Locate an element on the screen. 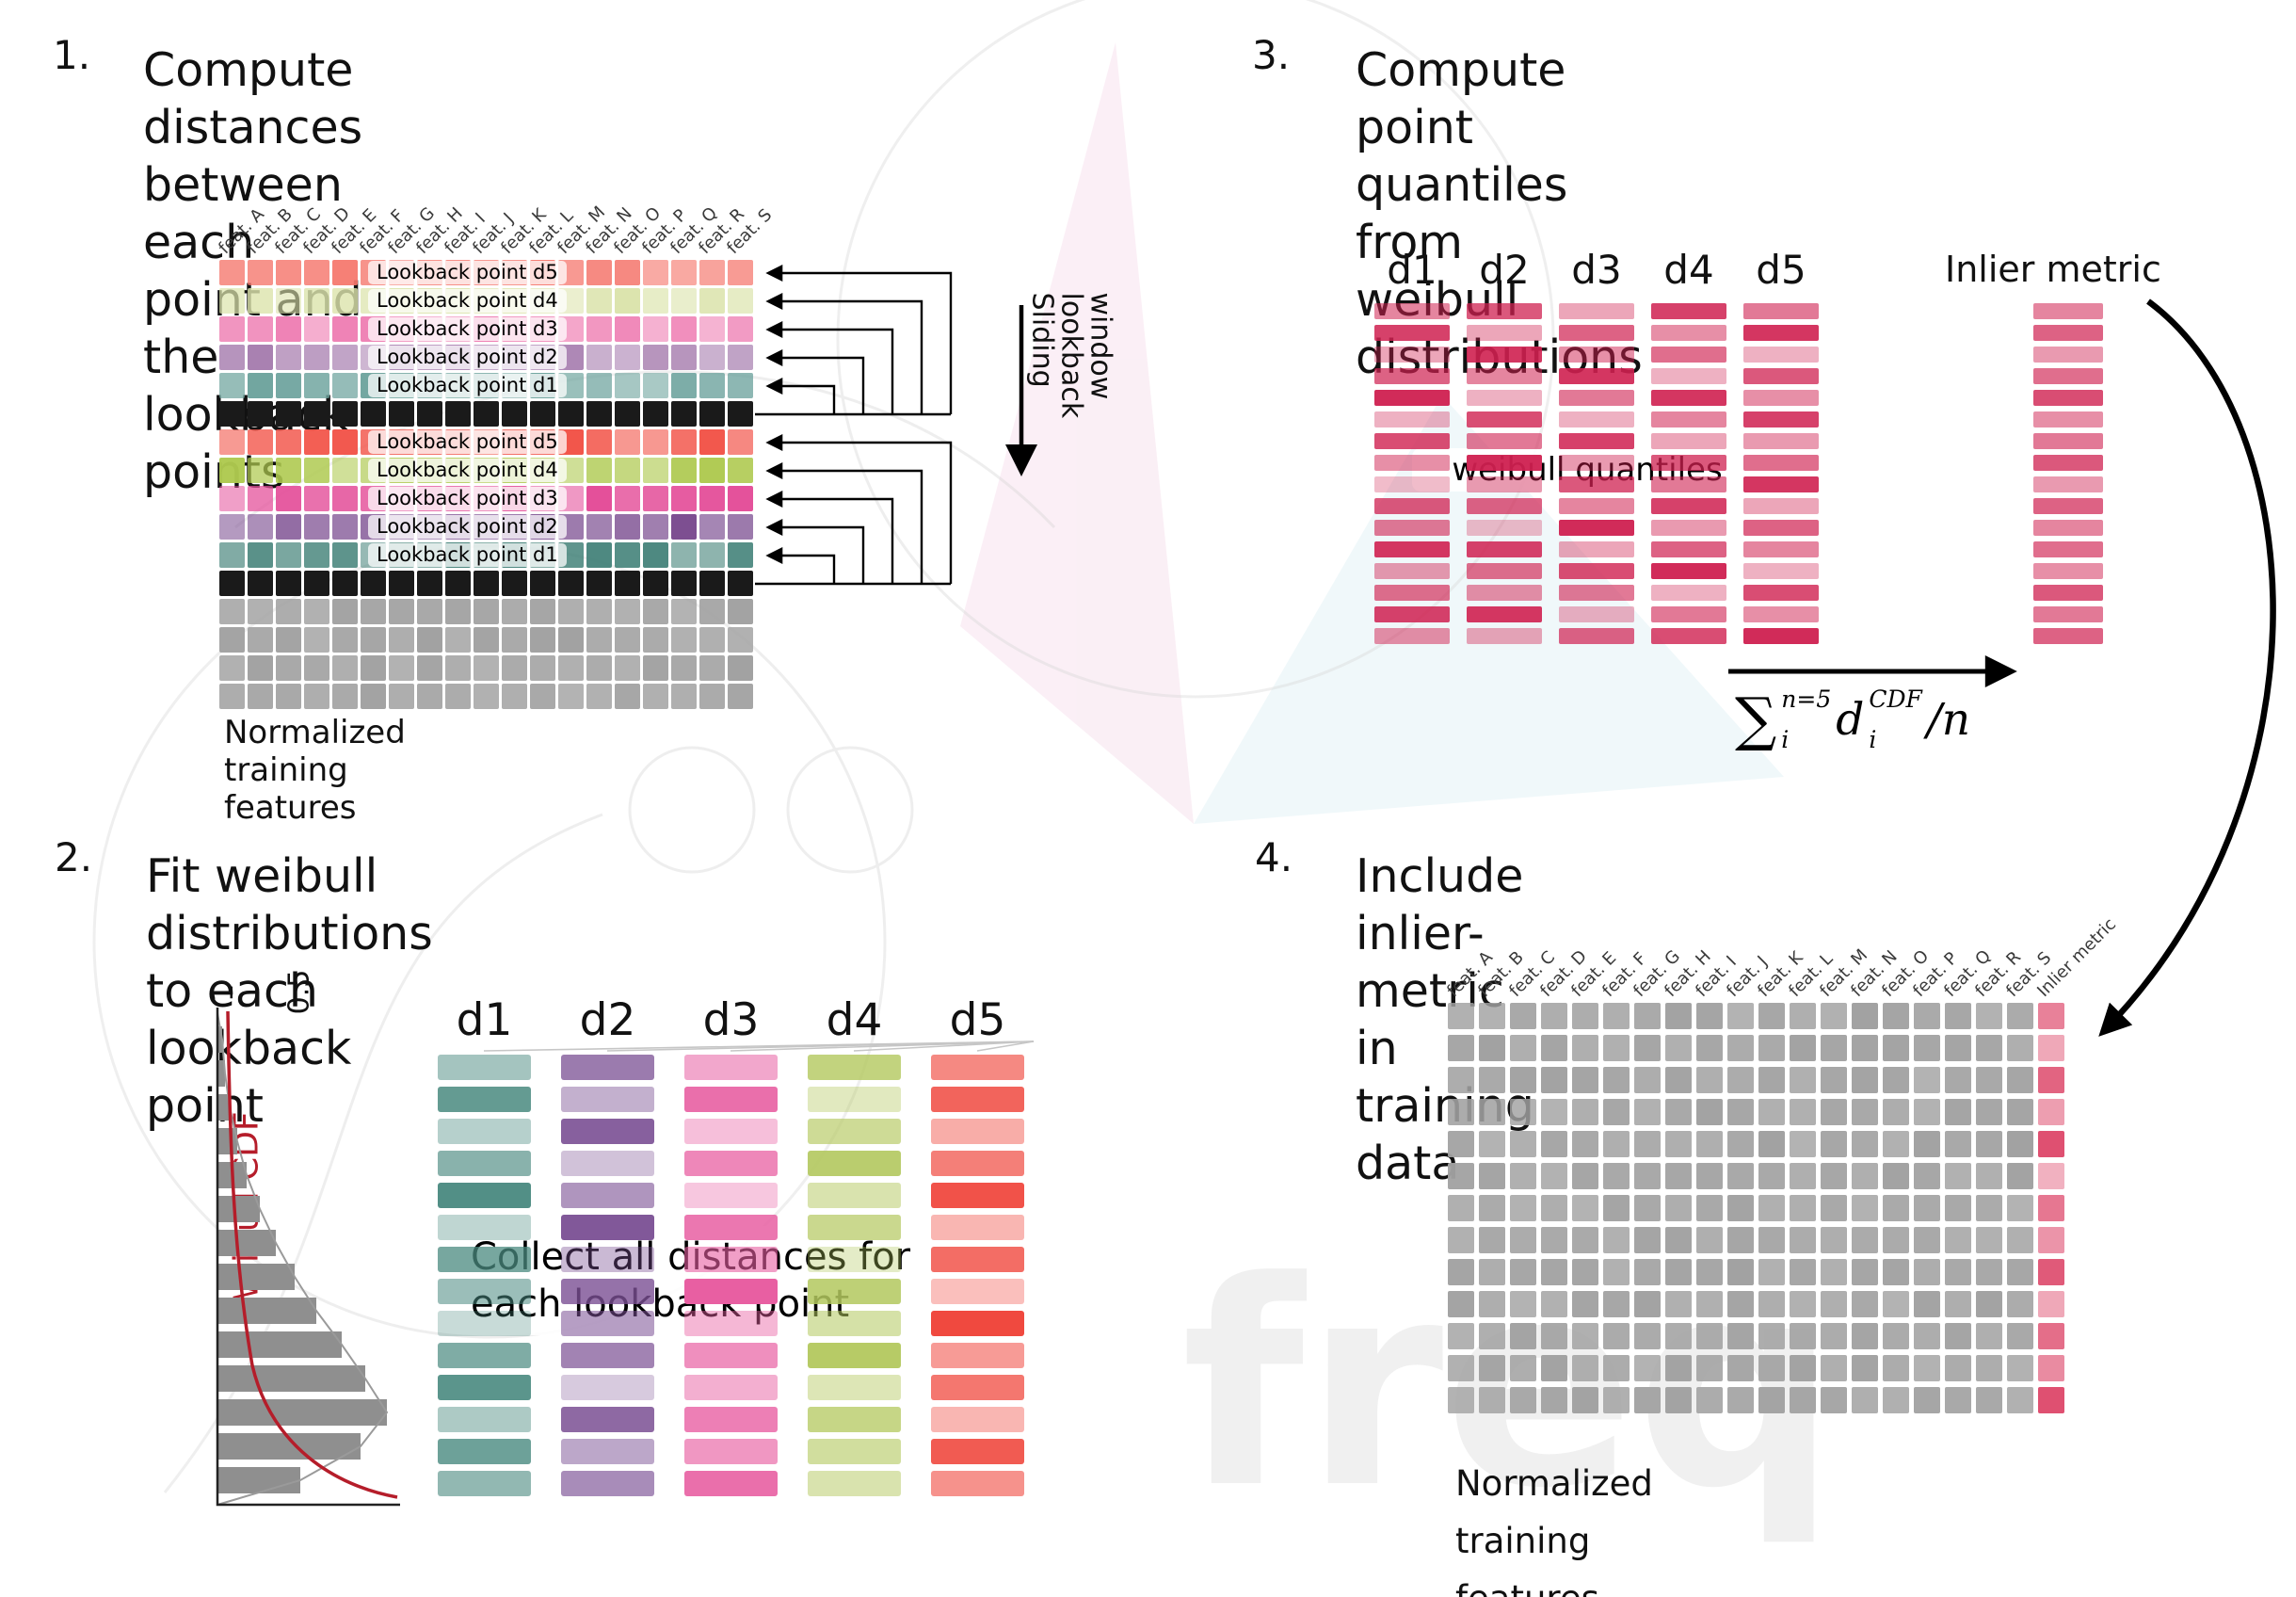 Image resolution: width=2296 pixels, height=1597 pixels. distance-column-label: d2 is located at coordinates (608, 1020).